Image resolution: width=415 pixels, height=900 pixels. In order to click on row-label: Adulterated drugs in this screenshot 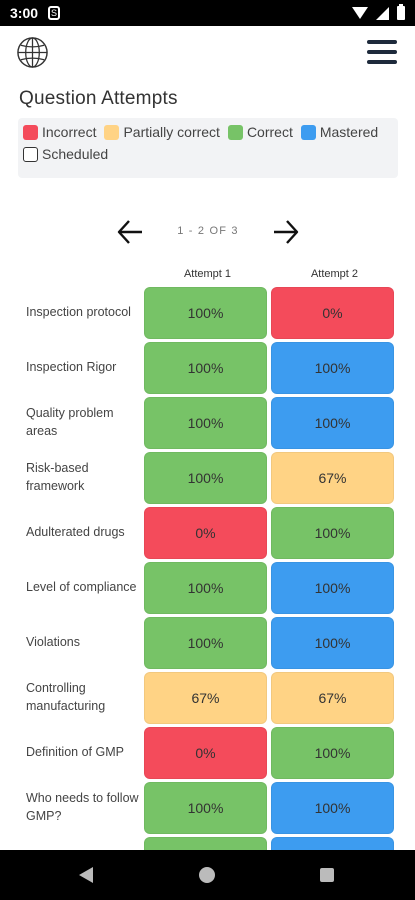, I will do `click(75, 532)`.